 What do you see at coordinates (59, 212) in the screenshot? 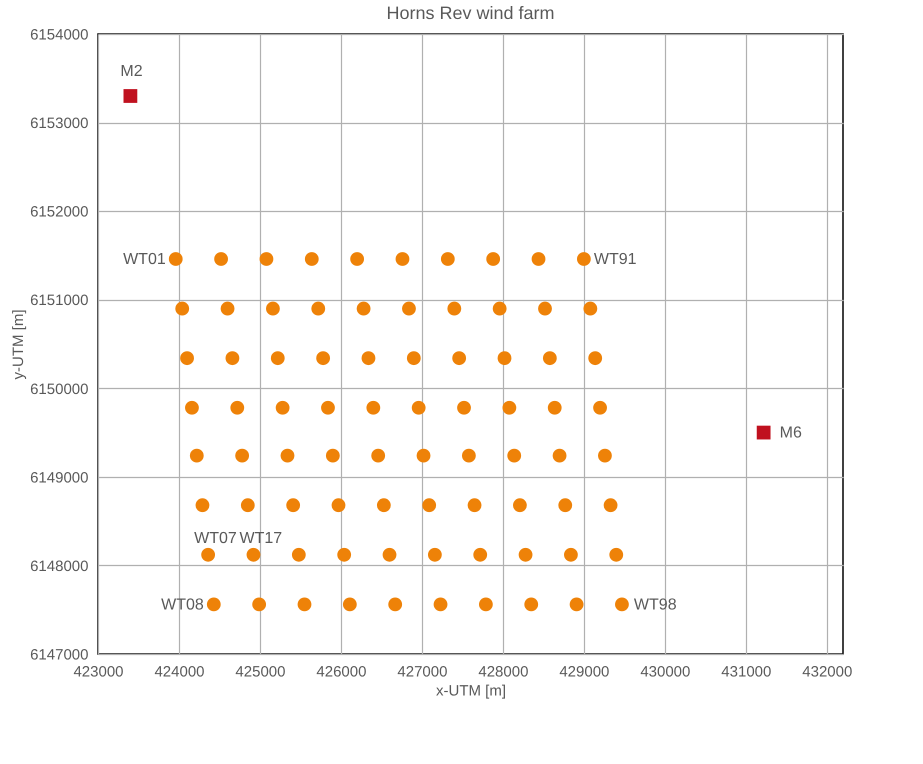
I see `y-tick-label: 6152000` at bounding box center [59, 212].